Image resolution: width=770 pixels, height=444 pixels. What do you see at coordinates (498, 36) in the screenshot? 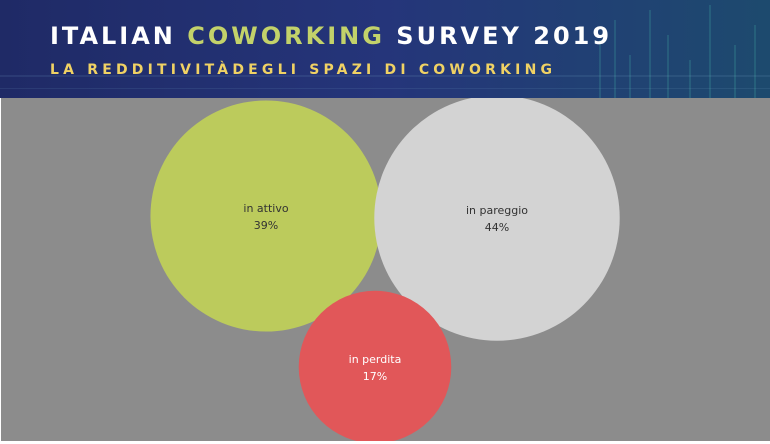
I see `title-part-2: SURVEY 2019` at bounding box center [498, 36].